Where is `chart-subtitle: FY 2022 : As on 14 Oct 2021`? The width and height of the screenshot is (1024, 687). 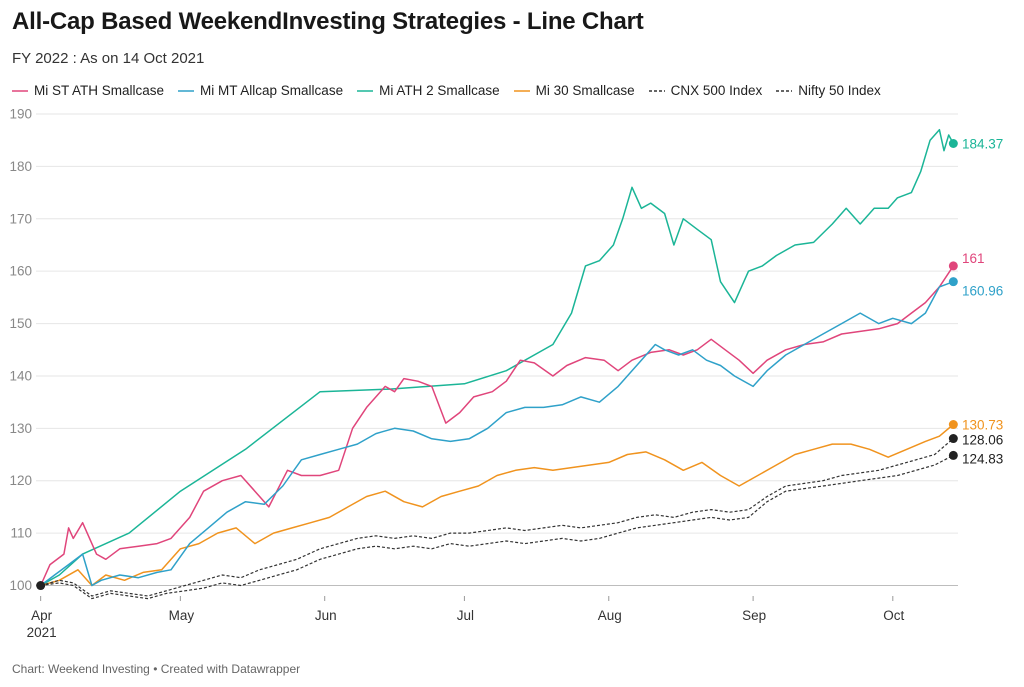
chart-subtitle: FY 2022 : As on 14 Oct 2021 is located at coordinates (108, 58).